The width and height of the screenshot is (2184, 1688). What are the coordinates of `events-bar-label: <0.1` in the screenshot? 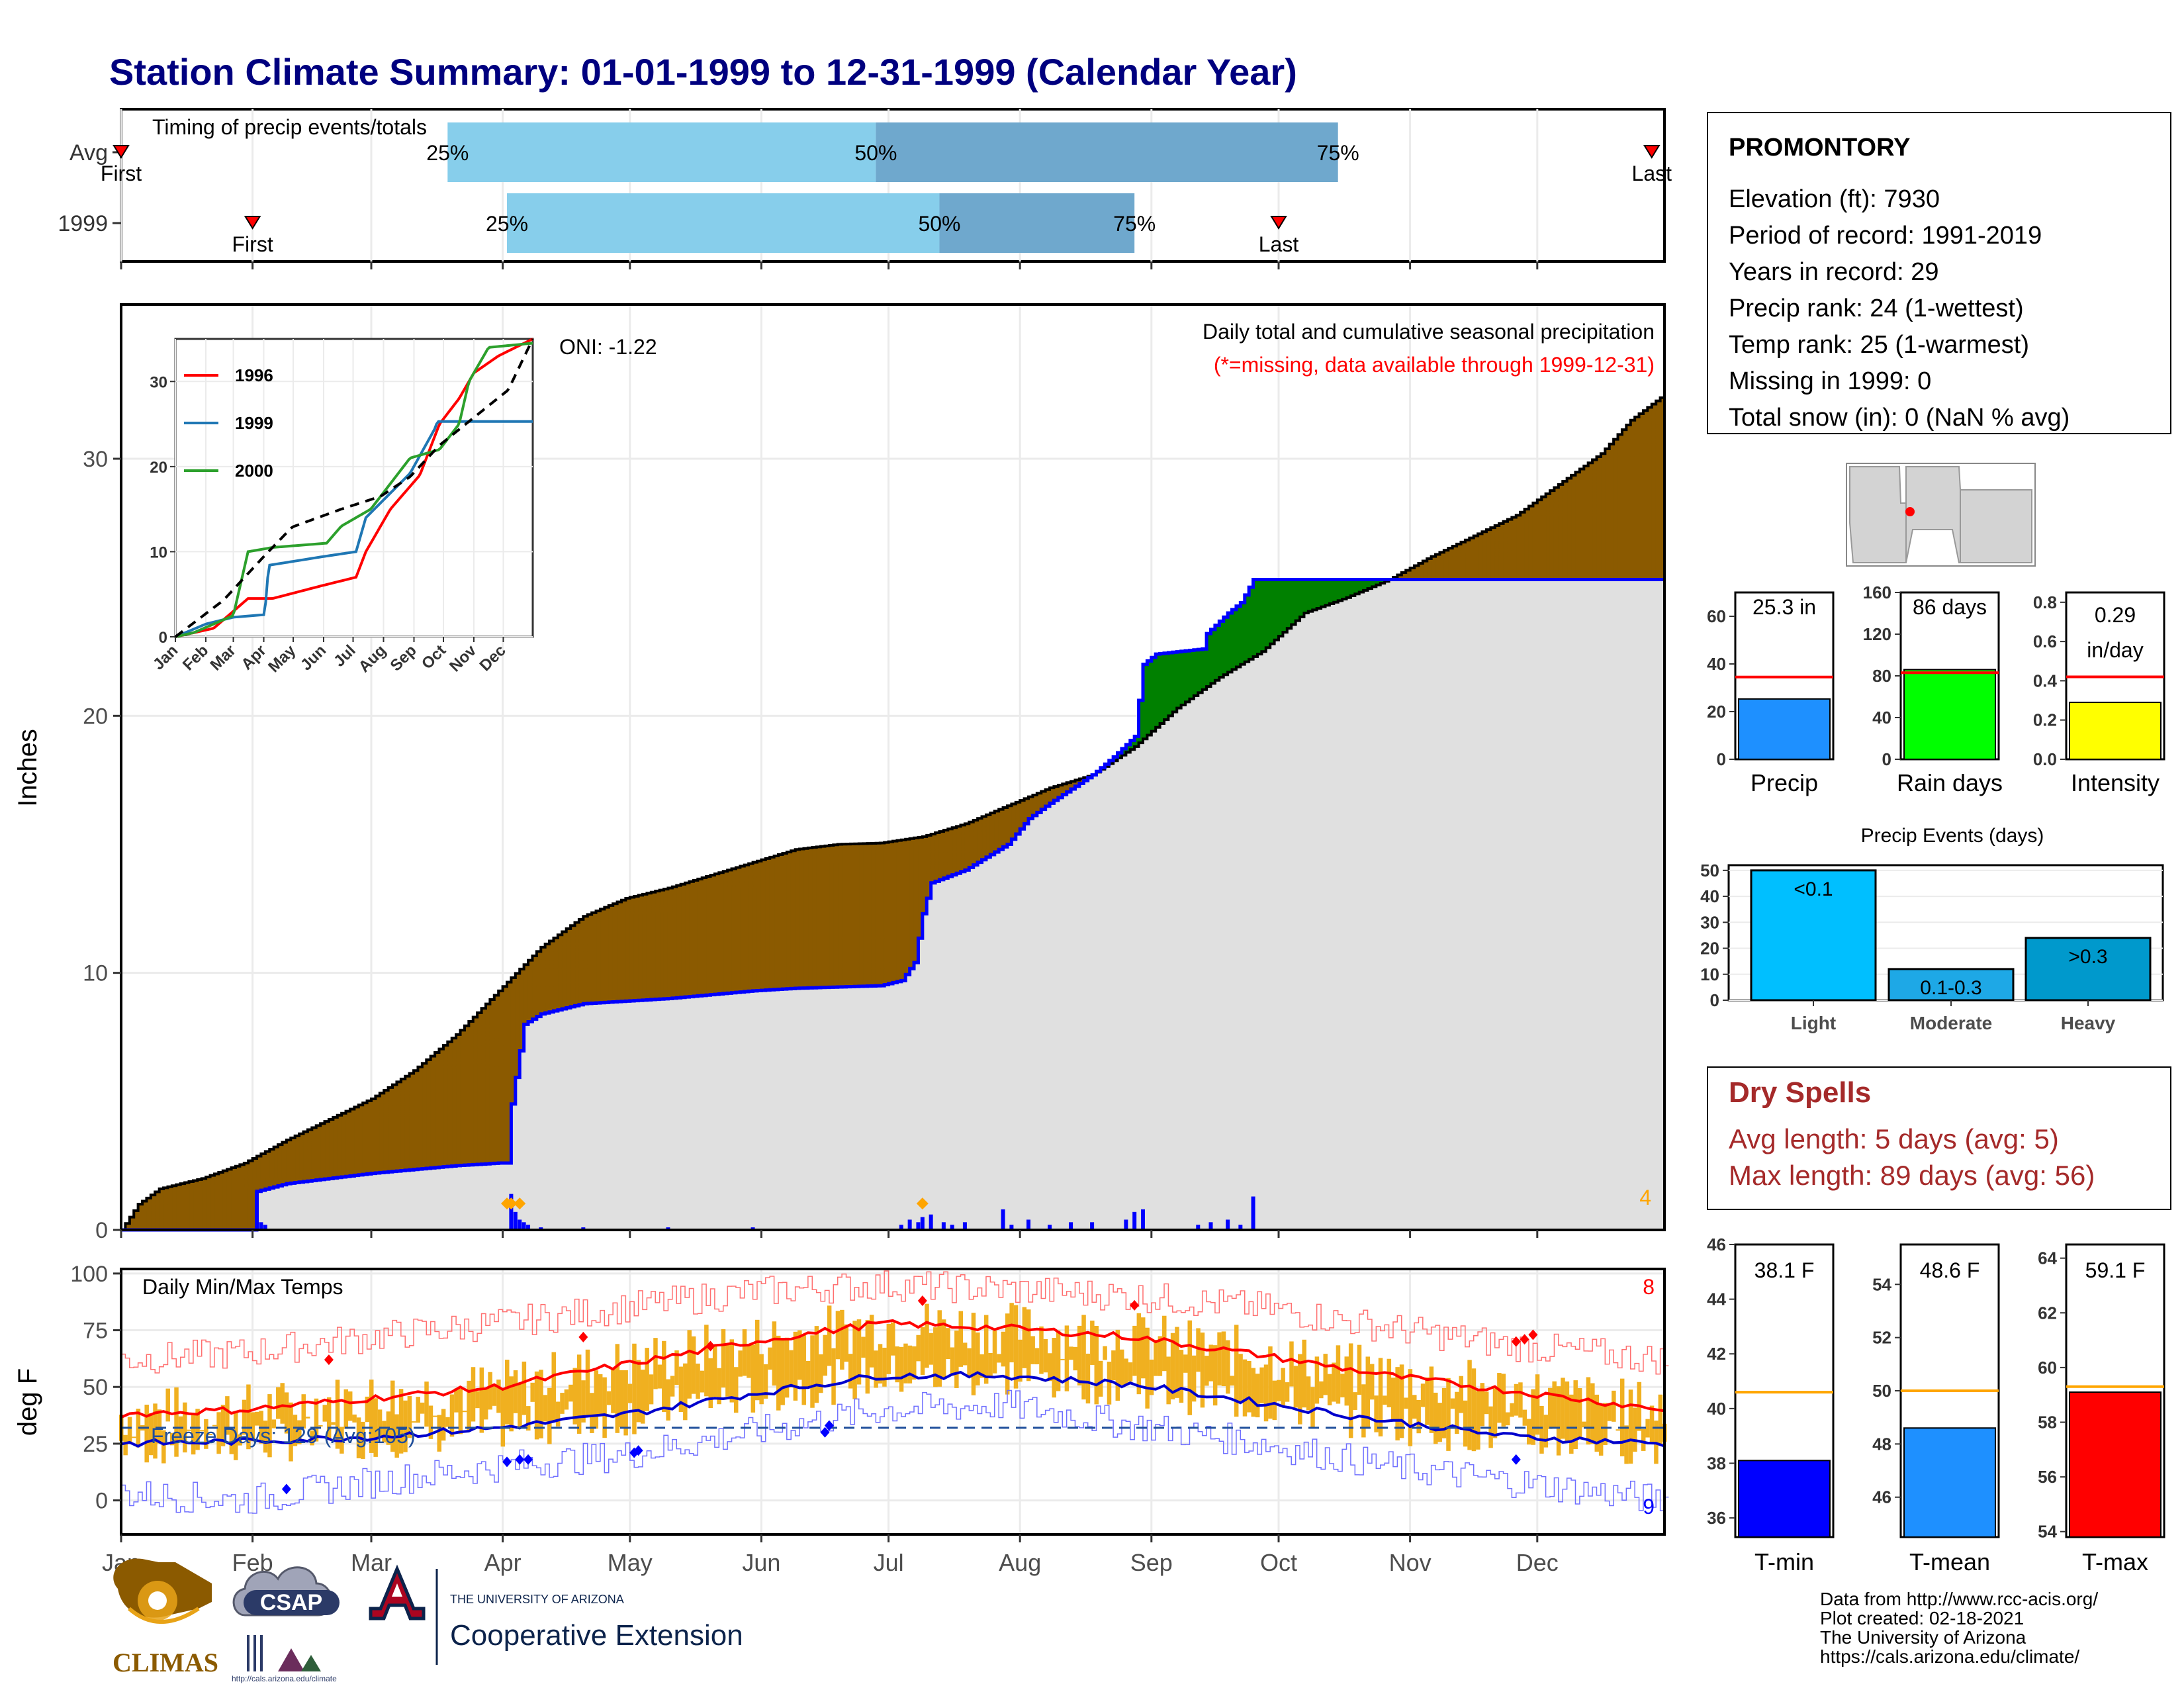 It's located at (1814, 889).